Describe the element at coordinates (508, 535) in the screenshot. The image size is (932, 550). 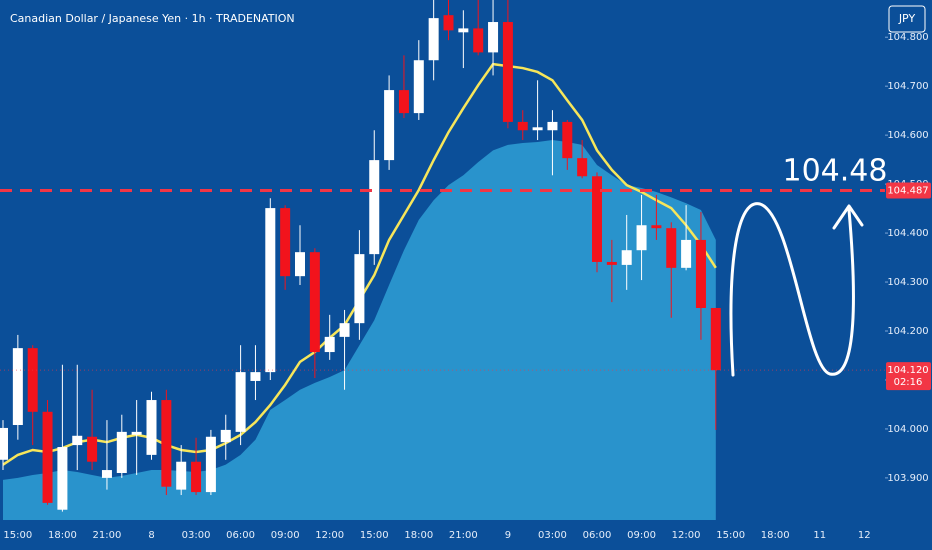
I see `x-tick-label: 9` at that location.